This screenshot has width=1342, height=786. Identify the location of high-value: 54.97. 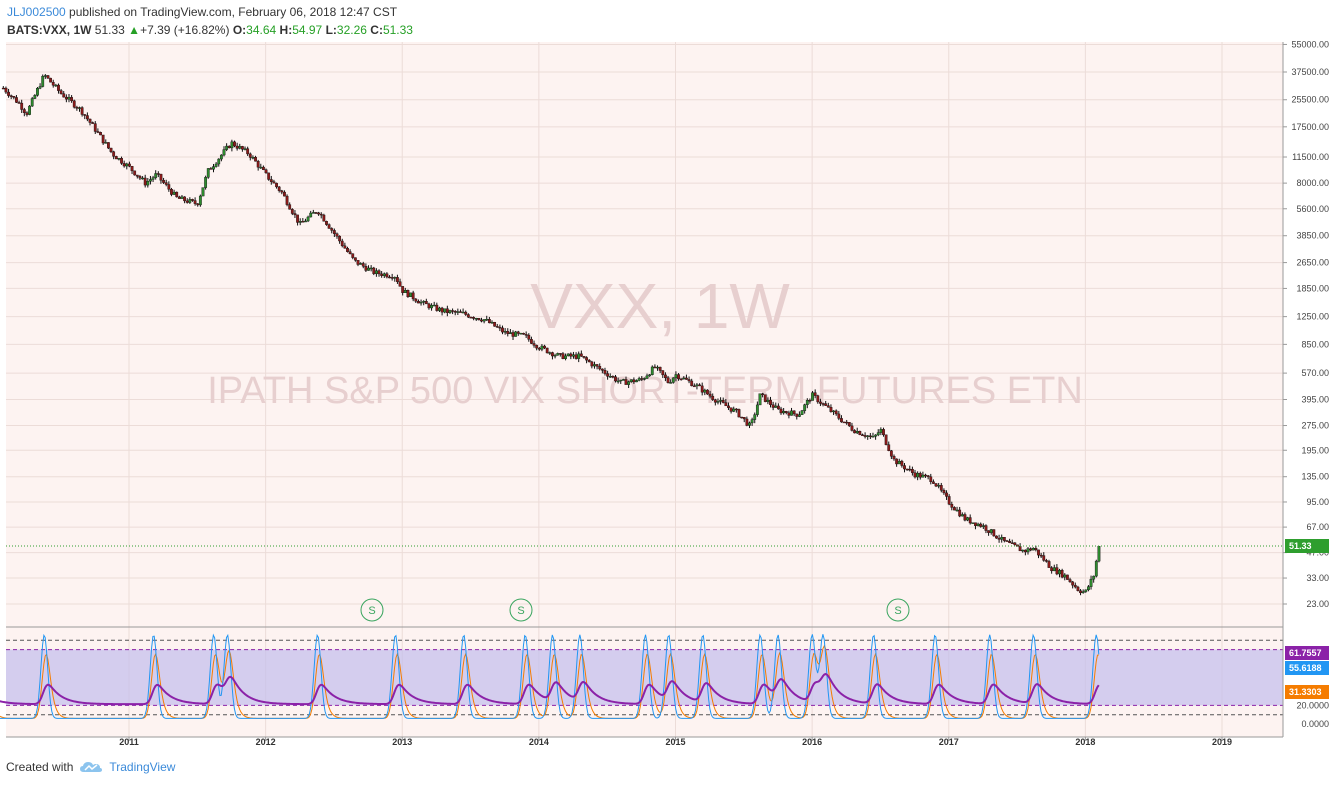
(307, 30).